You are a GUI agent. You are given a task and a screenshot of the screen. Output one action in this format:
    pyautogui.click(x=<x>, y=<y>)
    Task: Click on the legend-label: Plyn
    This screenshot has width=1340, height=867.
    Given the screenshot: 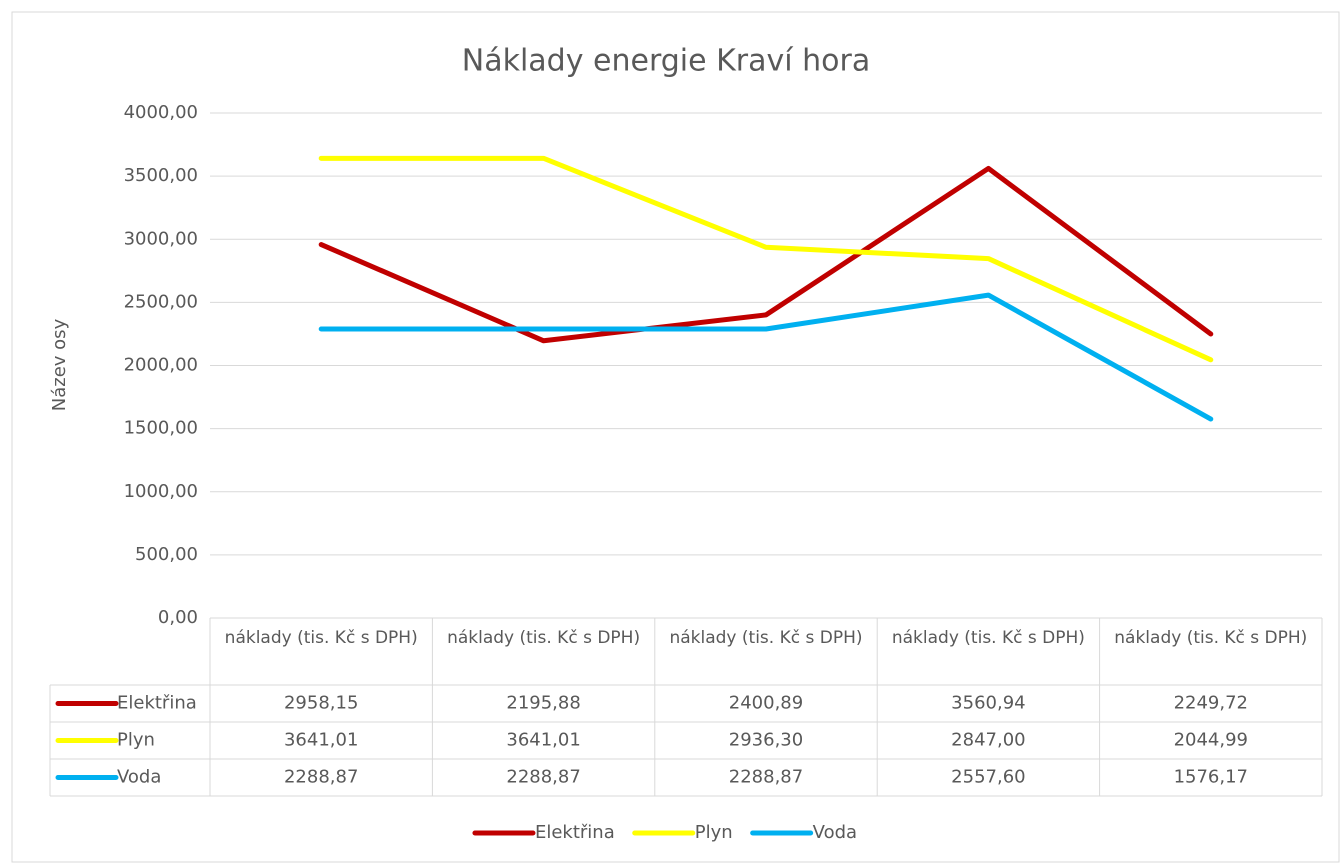 What is the action you would take?
    pyautogui.click(x=714, y=832)
    